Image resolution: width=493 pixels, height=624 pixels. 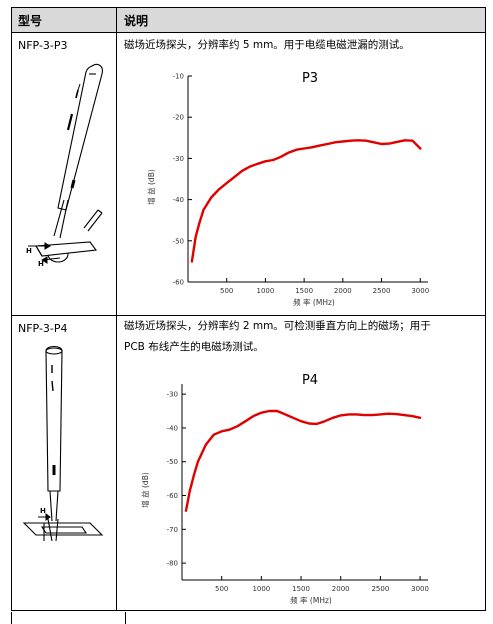 What do you see at coordinates (248, 315) in the screenshot?
I see `row-divider` at bounding box center [248, 315].